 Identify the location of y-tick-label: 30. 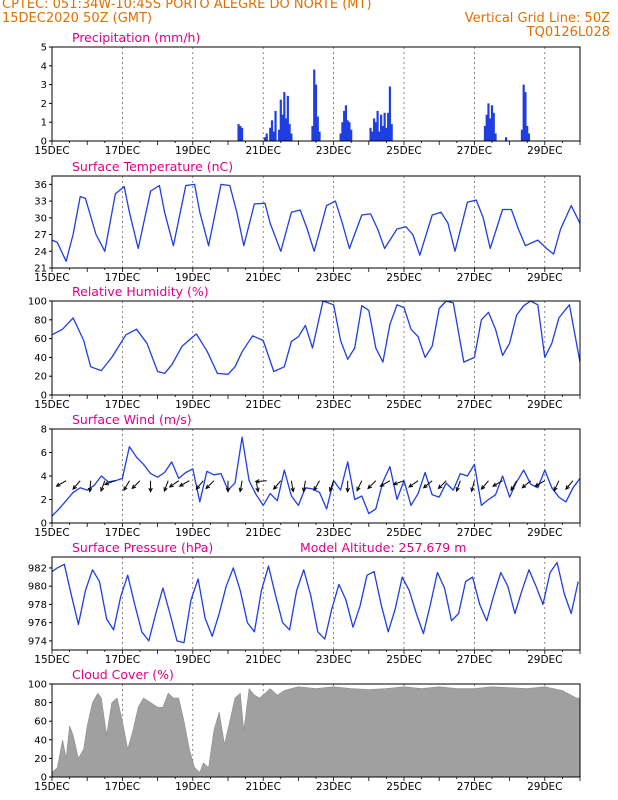
(40, 218).